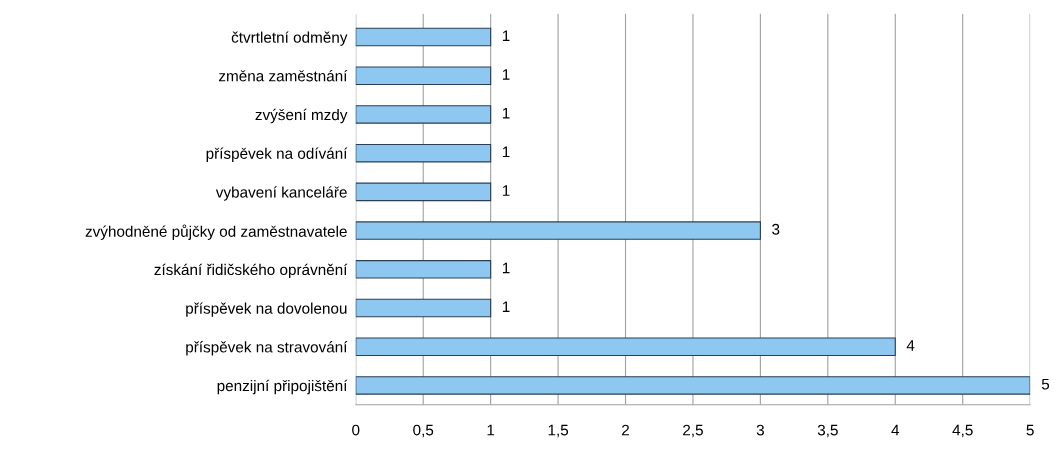  I want to click on y-tick-label: změna zaměstnání, so click(283, 76).